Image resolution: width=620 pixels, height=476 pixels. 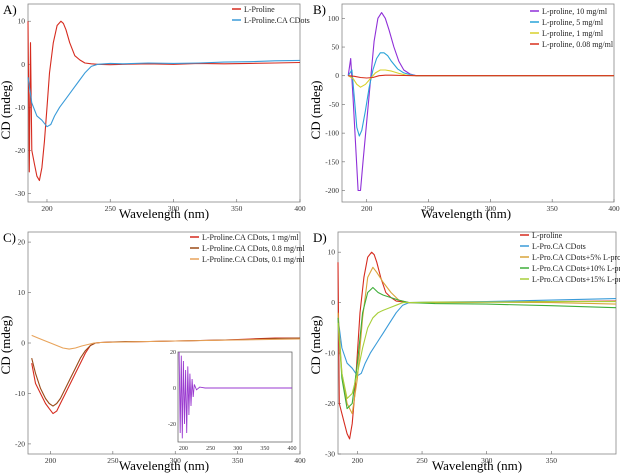 I want to click on y-tick-label-a: -10, so click(x=20, y=107).